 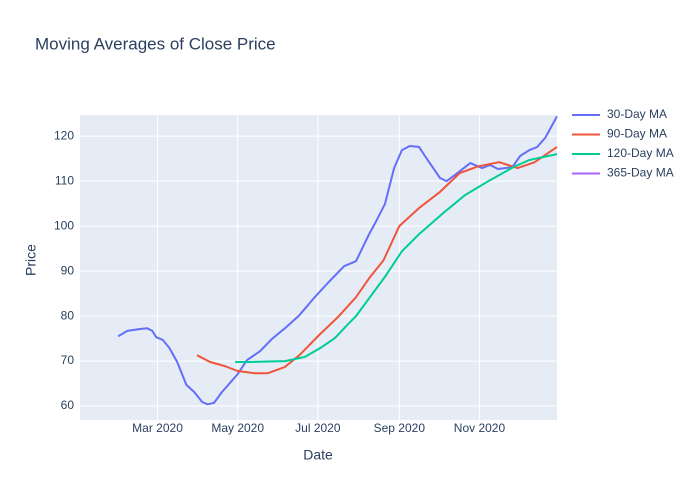 I want to click on x-tick-label: Sep 2020, so click(x=400, y=428).